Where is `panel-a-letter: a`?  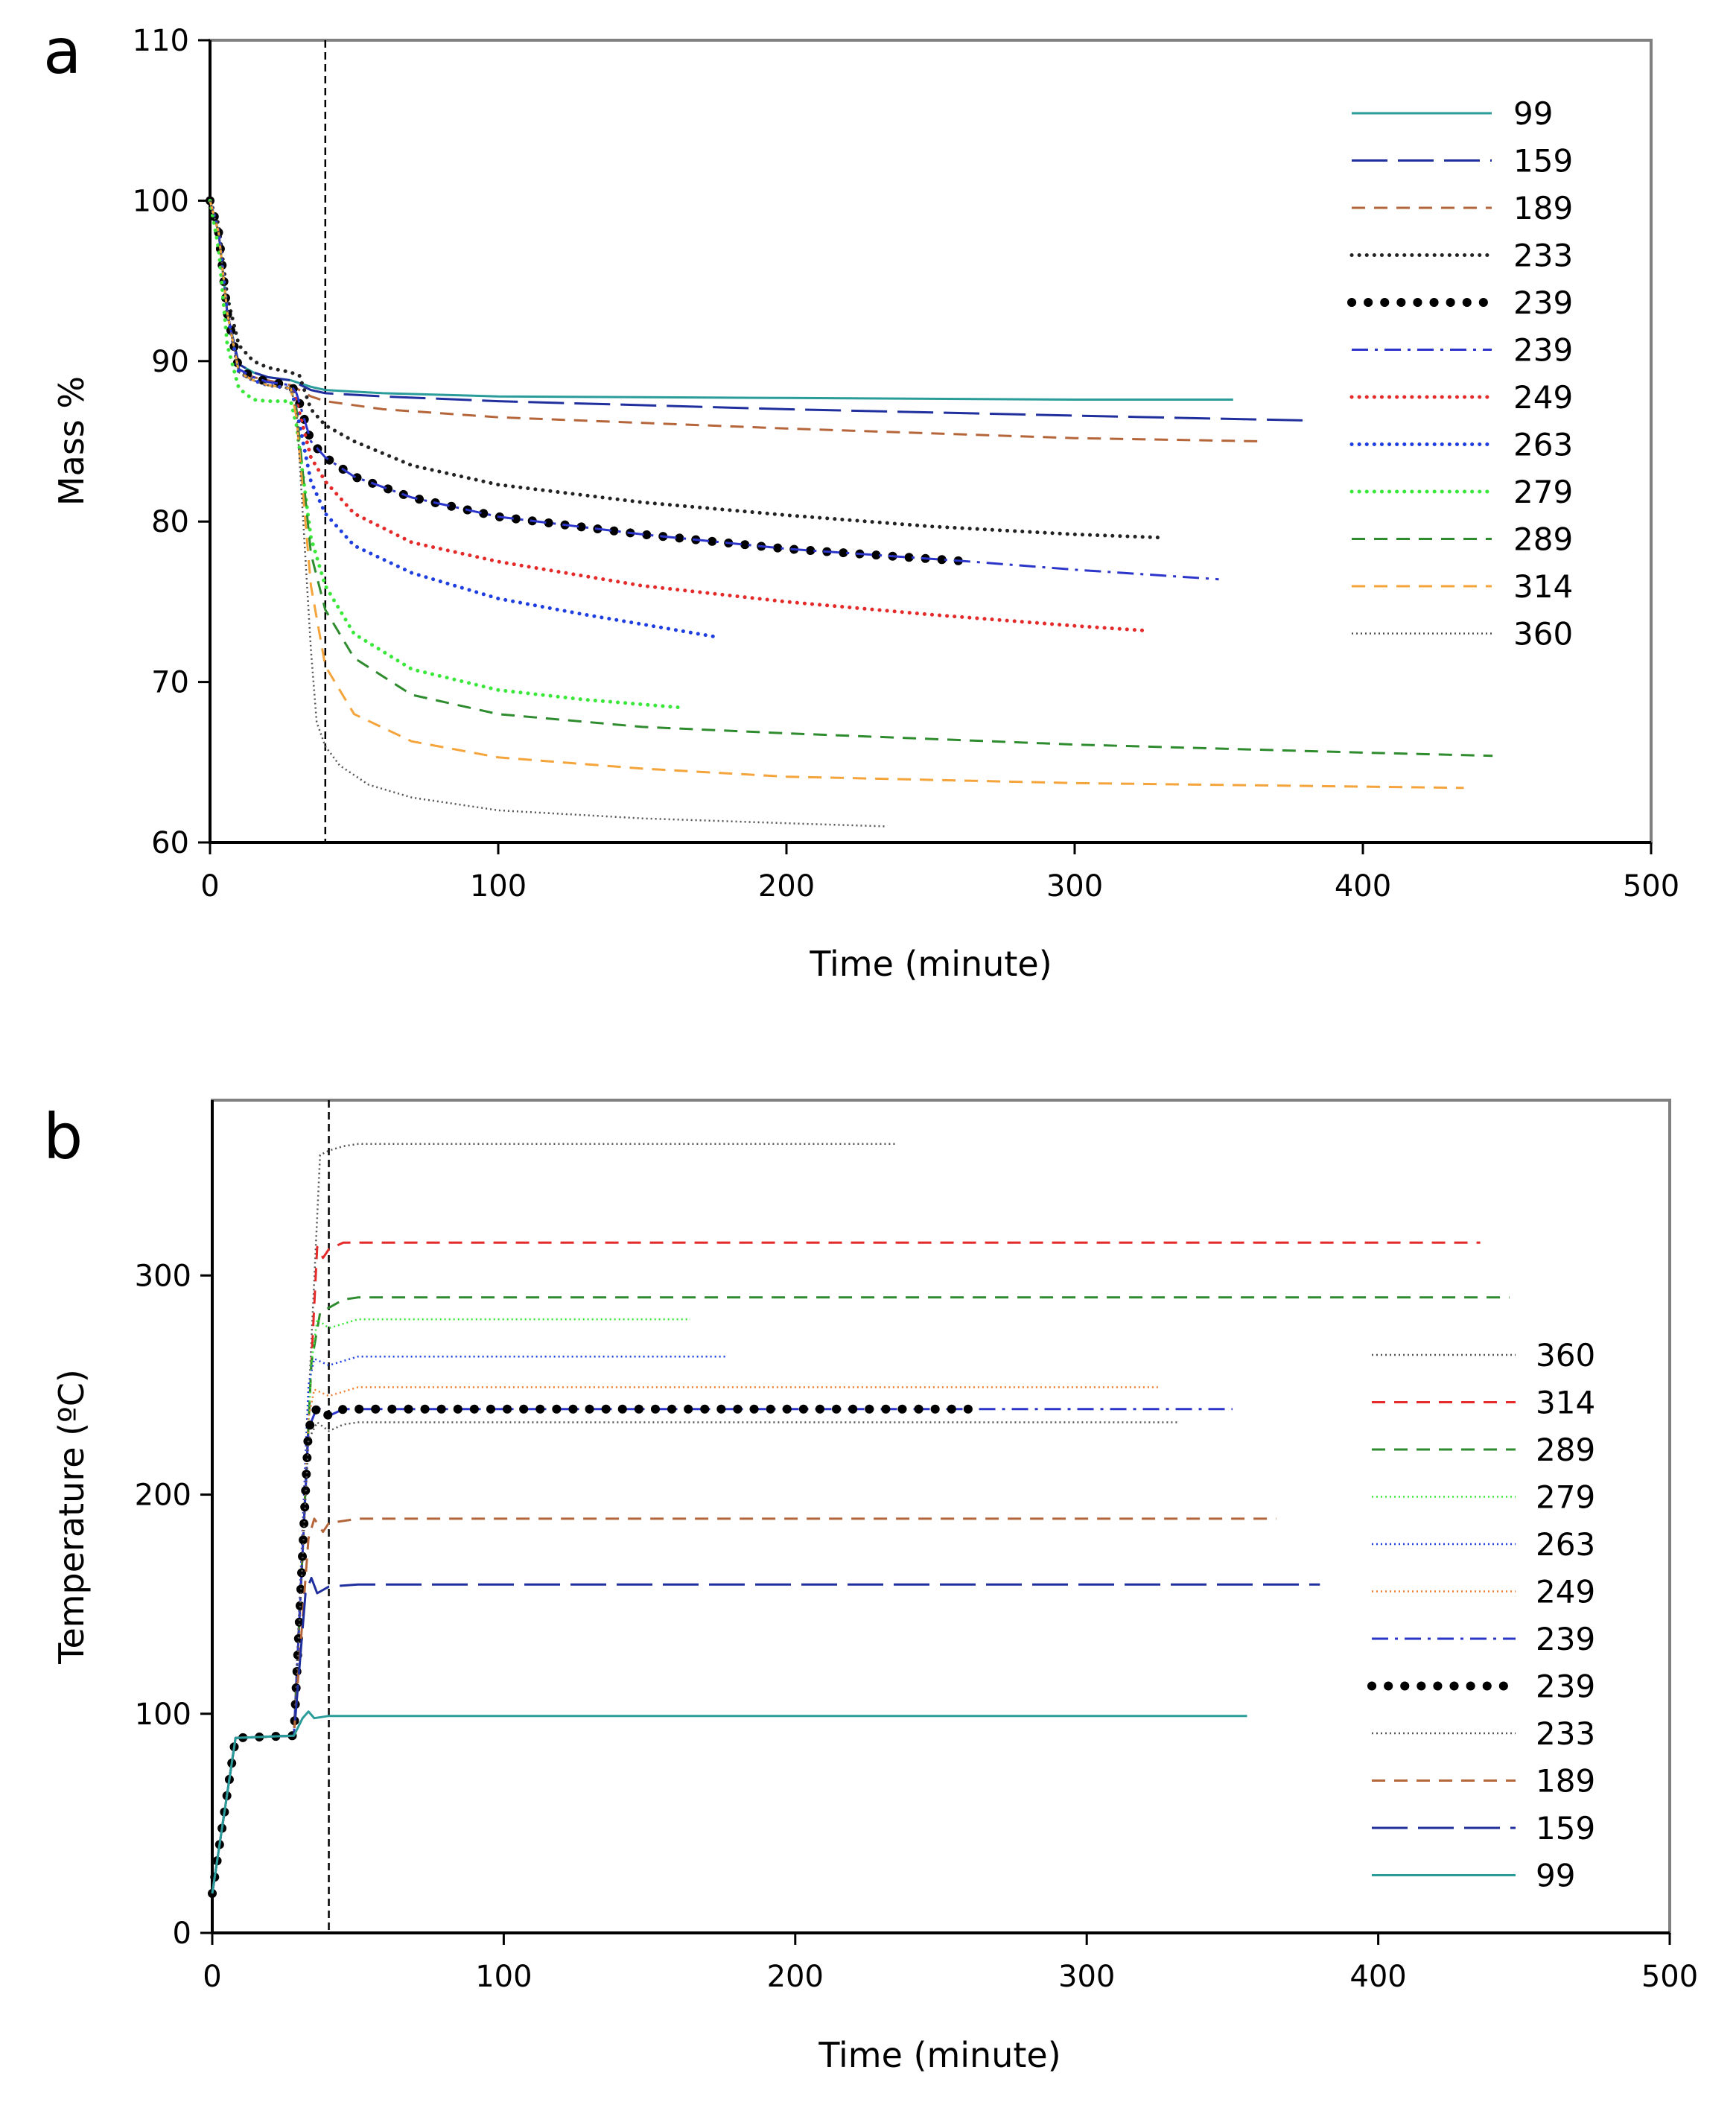
panel-a-letter: a is located at coordinates (62, 51).